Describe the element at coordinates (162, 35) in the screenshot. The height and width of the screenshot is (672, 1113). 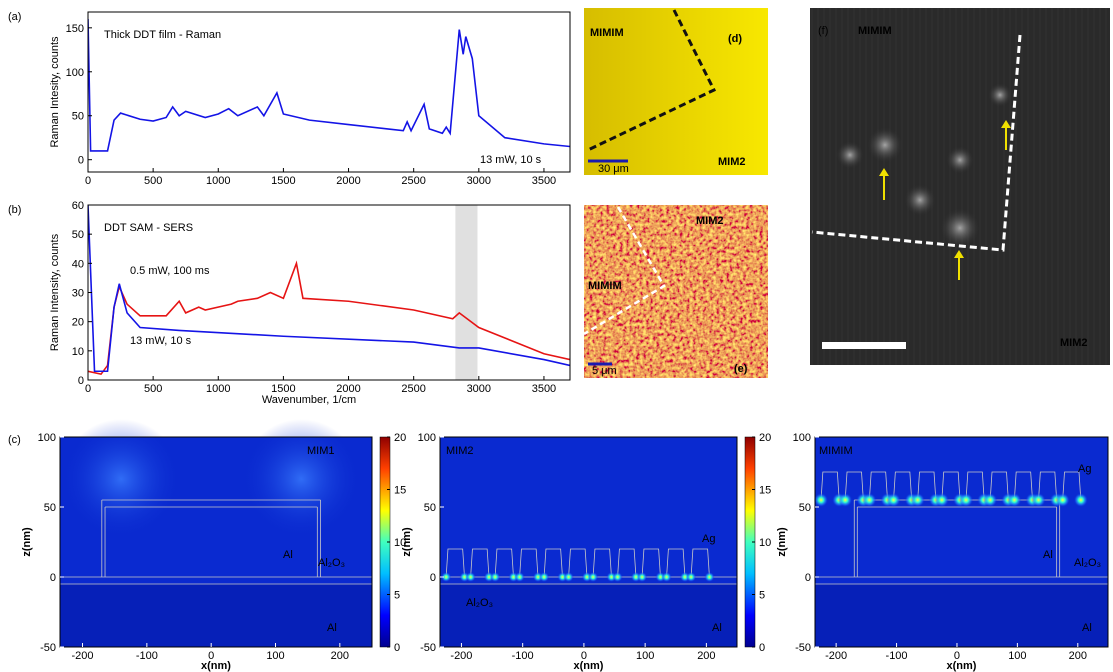
I see `chart-title: Thick DDT film - Raman` at that location.